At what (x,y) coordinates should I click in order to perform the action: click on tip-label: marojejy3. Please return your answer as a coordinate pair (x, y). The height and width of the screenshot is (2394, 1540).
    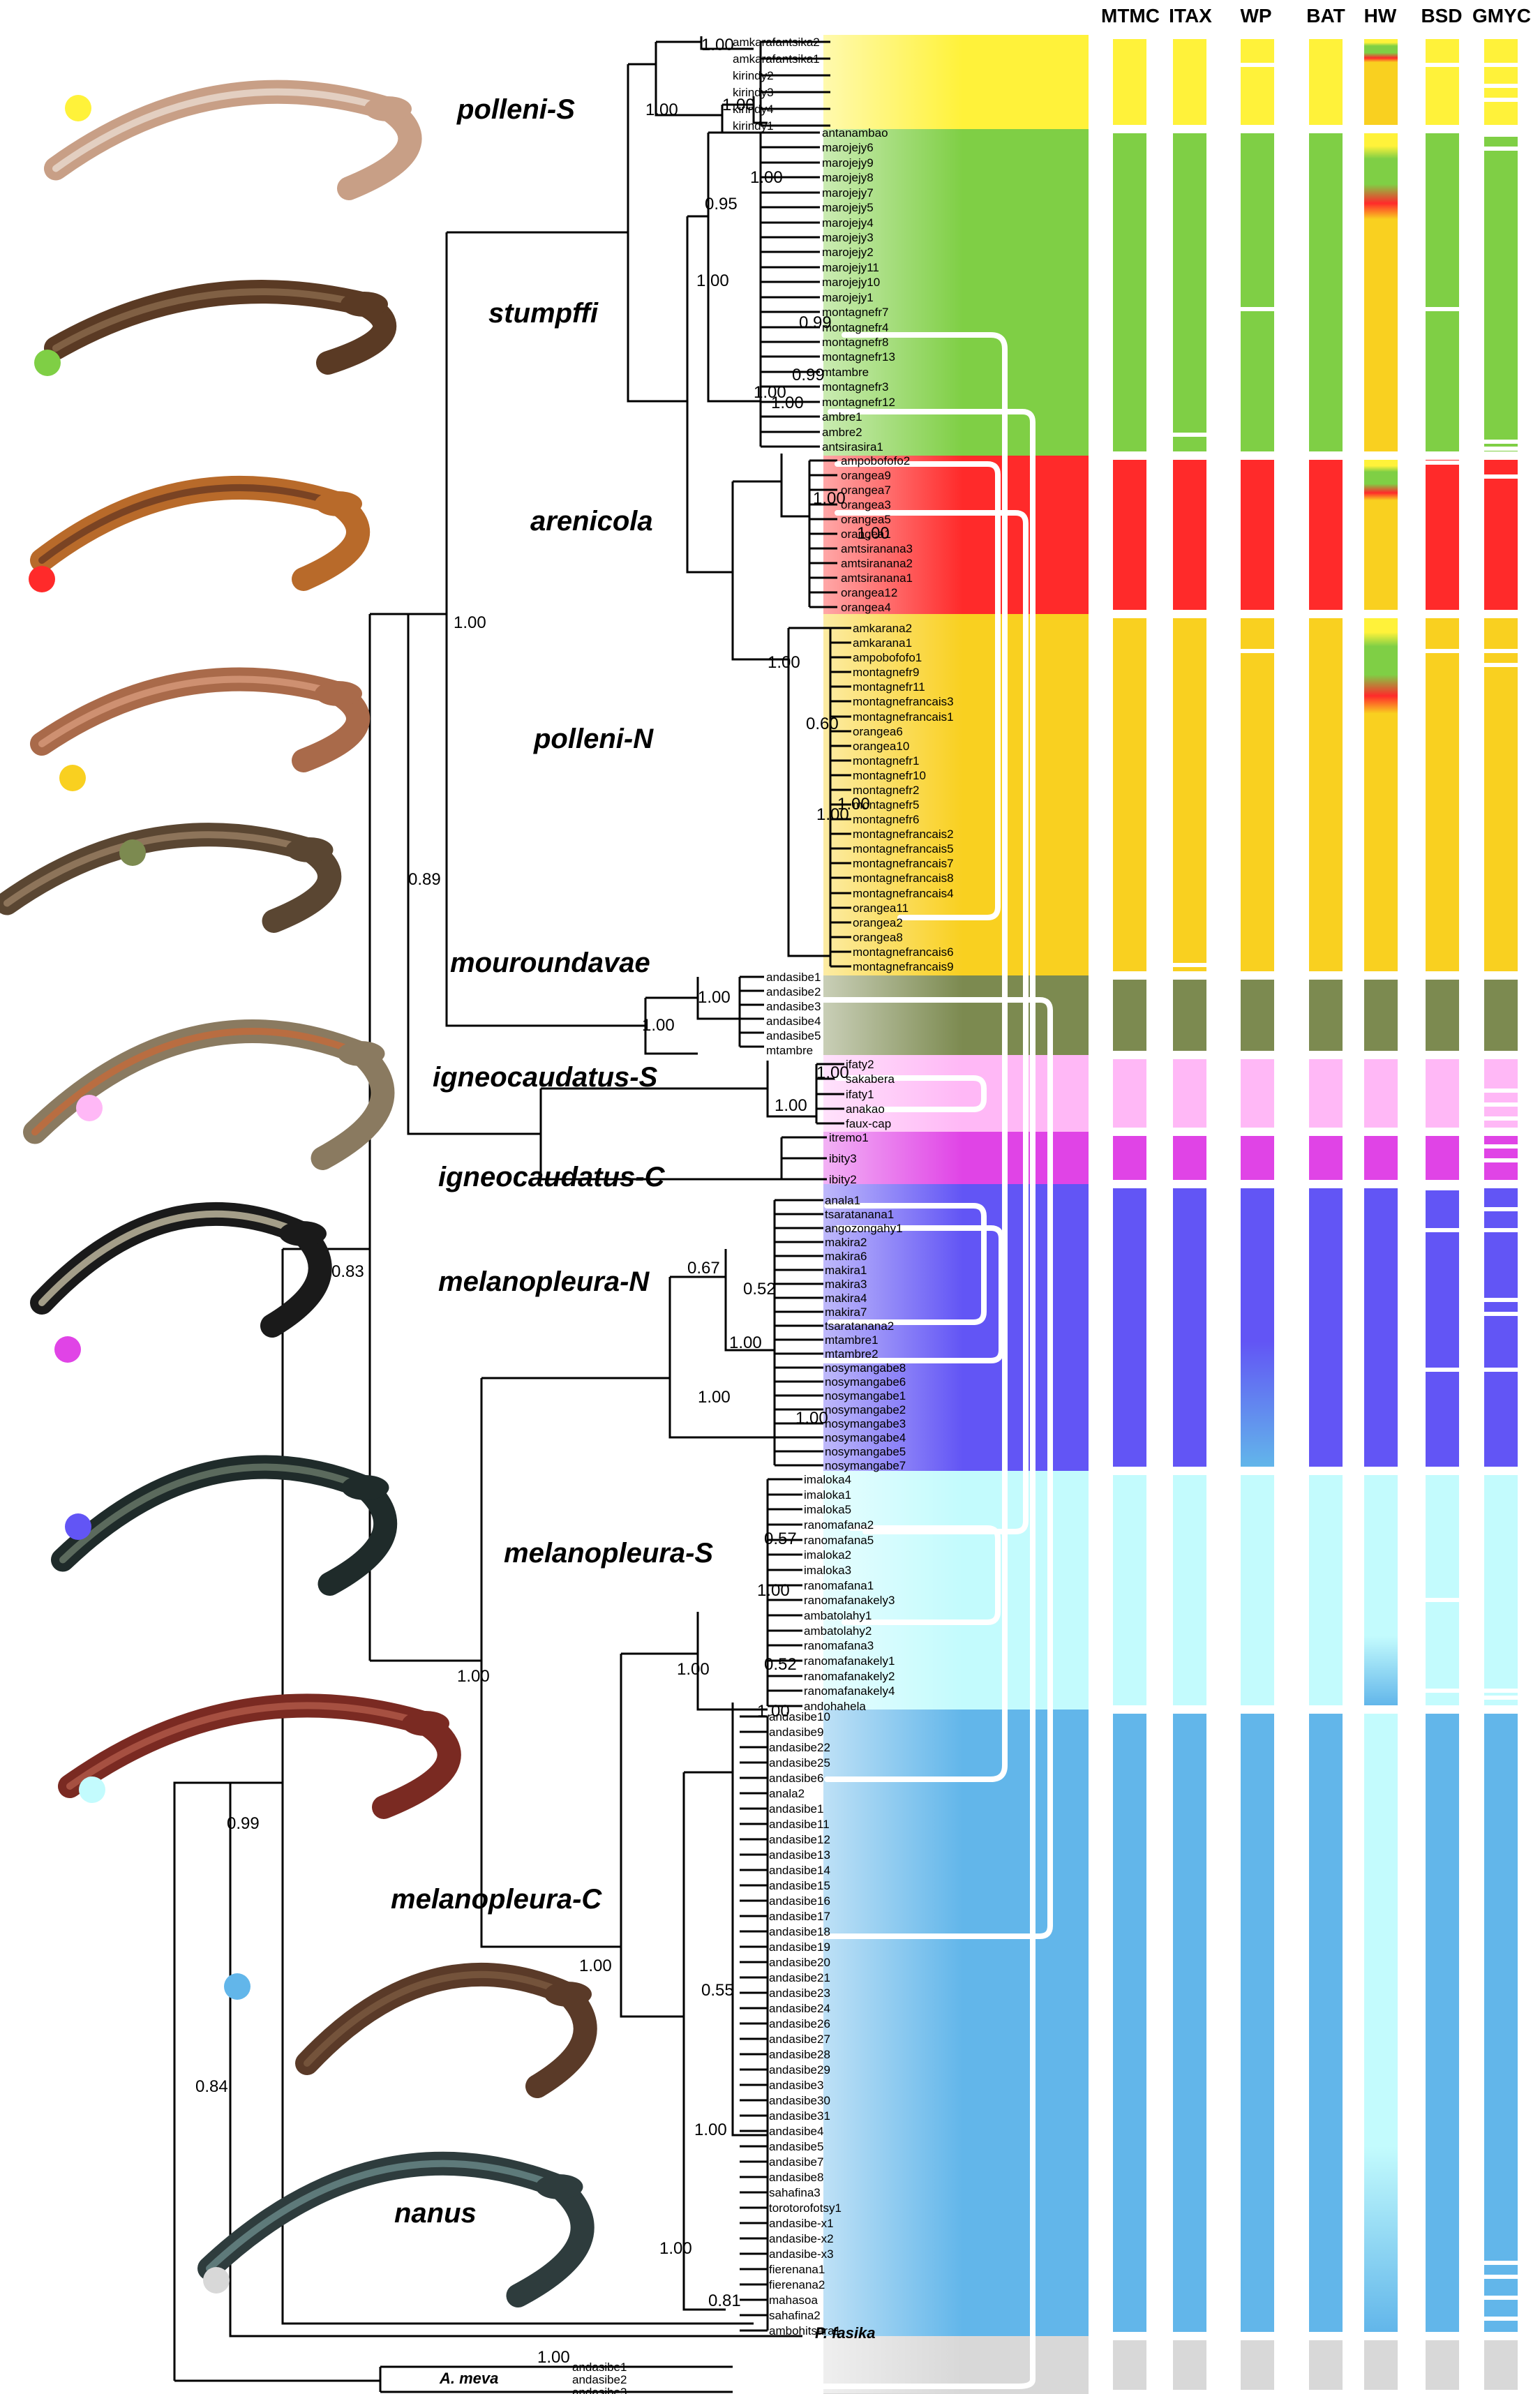
    Looking at the image, I should click on (848, 238).